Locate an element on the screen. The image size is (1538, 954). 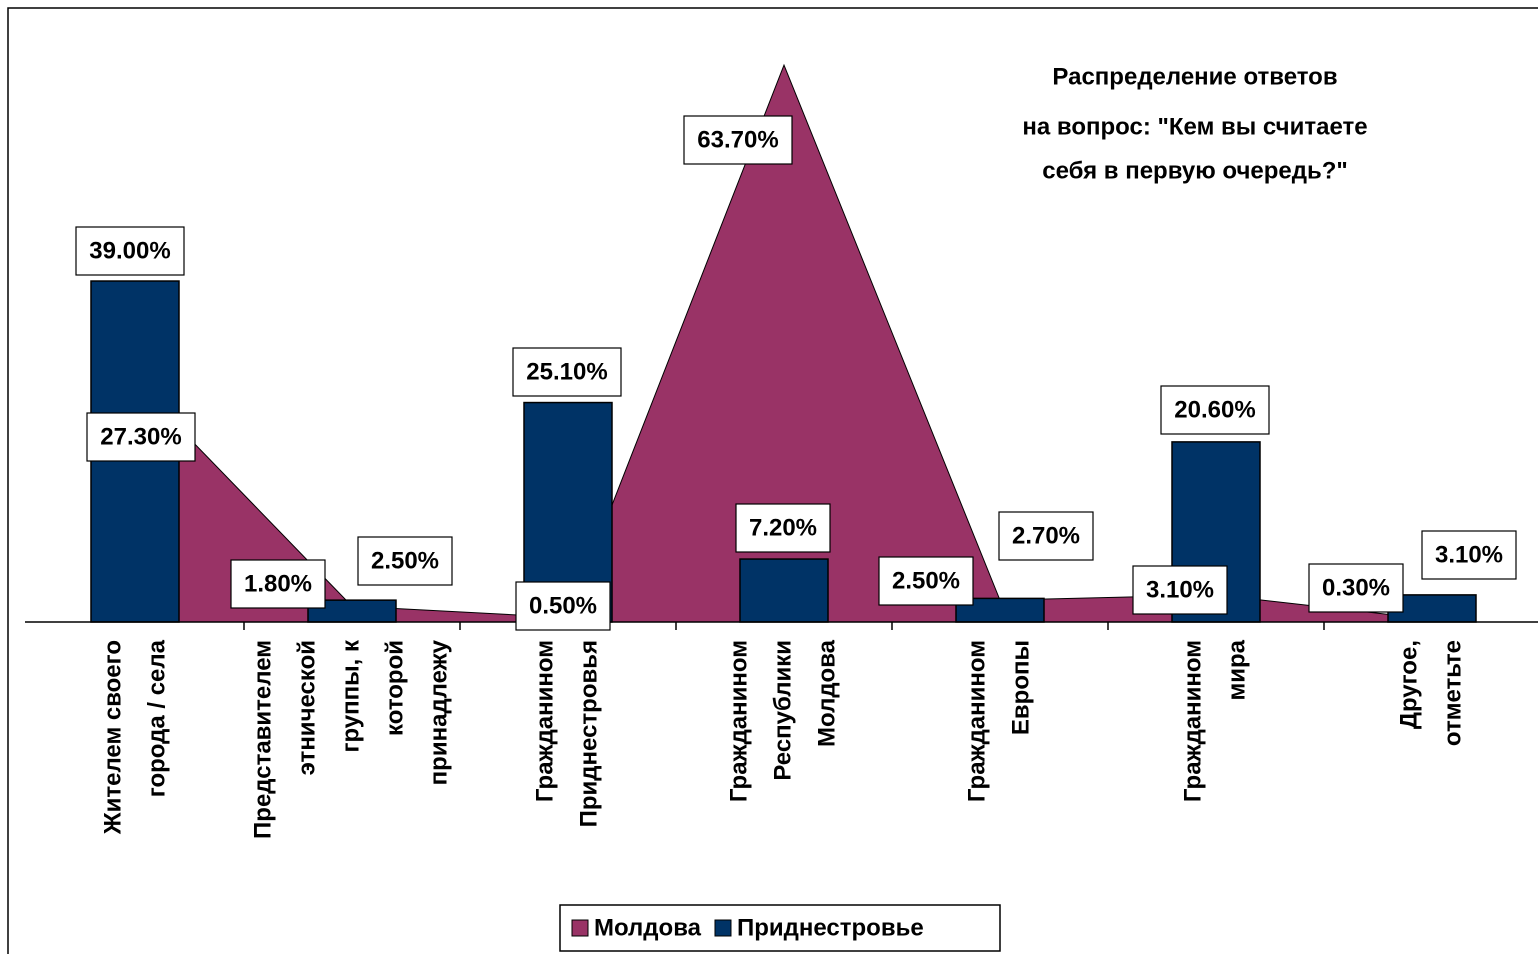
value-label: 0.50% is located at coordinates (563, 605).